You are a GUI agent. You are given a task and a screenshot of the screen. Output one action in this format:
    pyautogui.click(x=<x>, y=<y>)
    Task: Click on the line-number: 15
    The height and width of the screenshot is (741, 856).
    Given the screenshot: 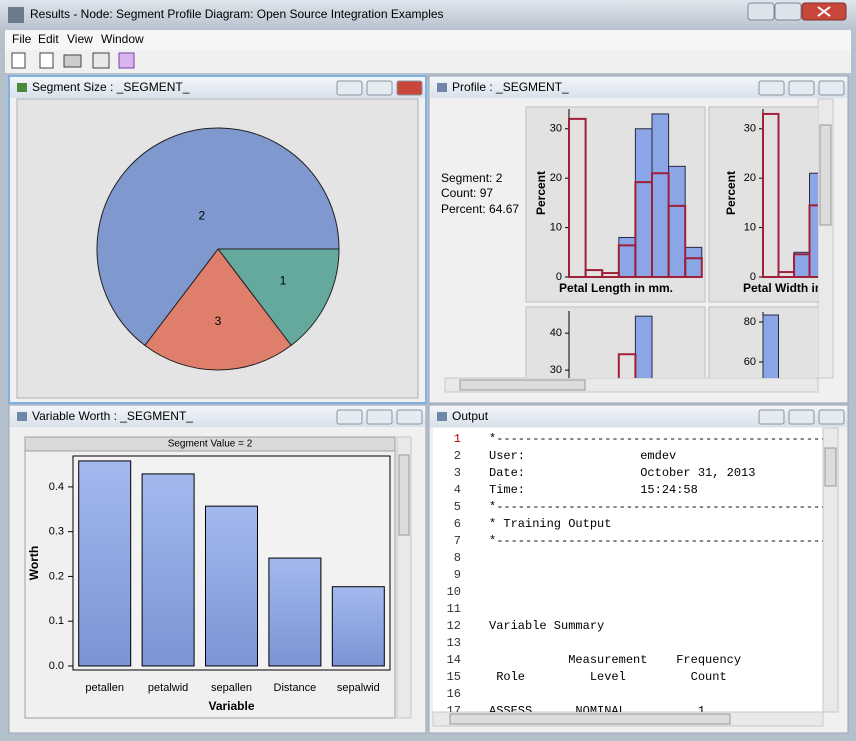 What is the action you would take?
    pyautogui.click(x=454, y=677)
    